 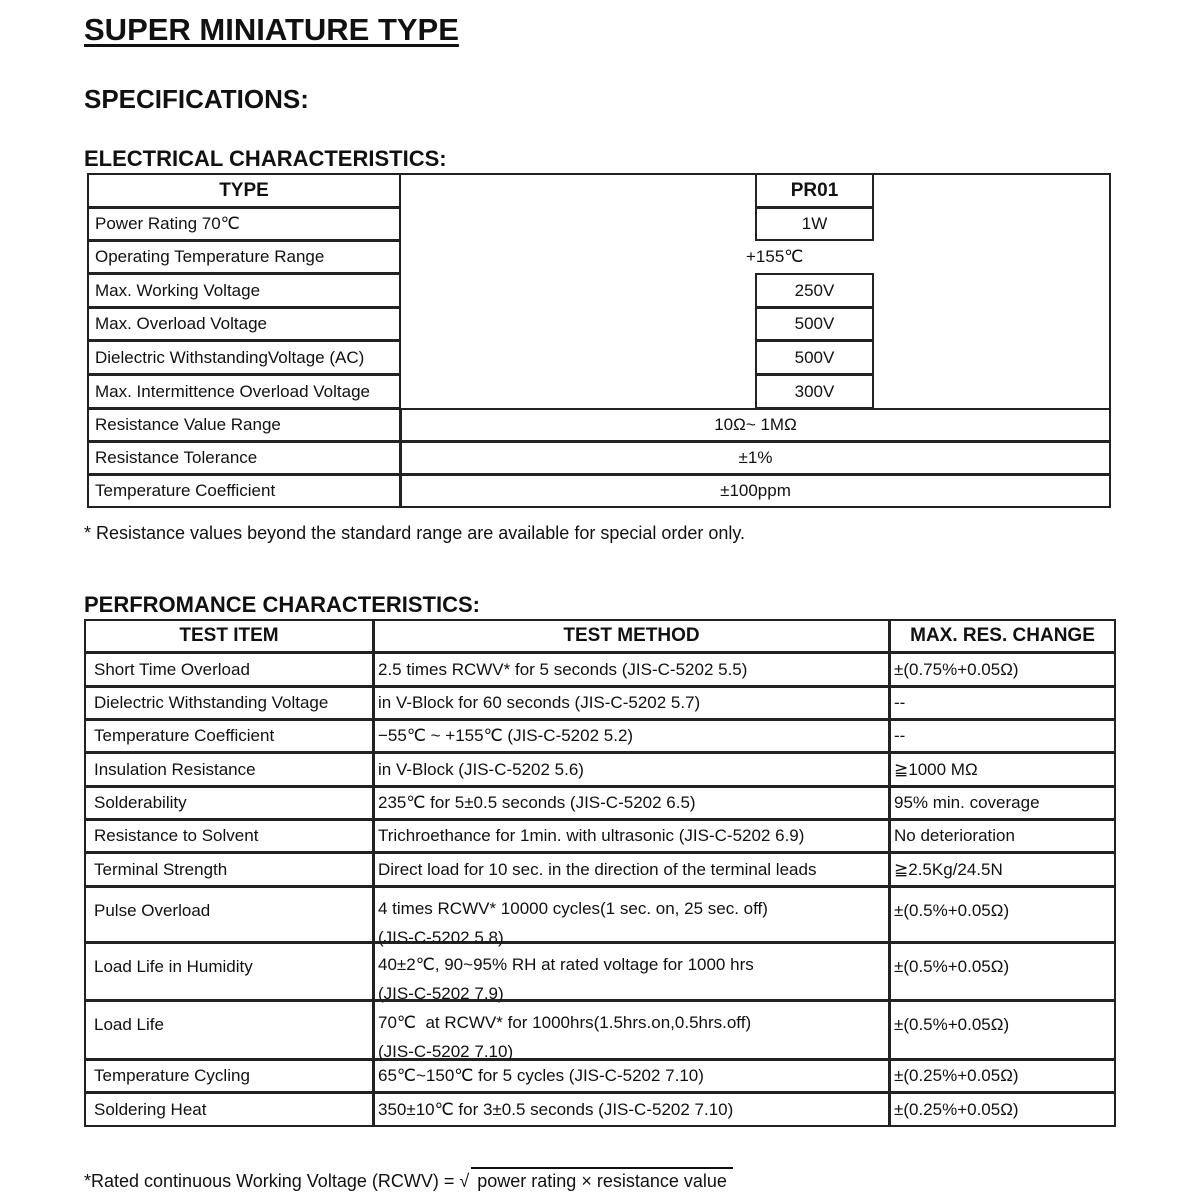 I want to click on electrical-row-label: Resistance Tolerance, so click(x=244, y=458).